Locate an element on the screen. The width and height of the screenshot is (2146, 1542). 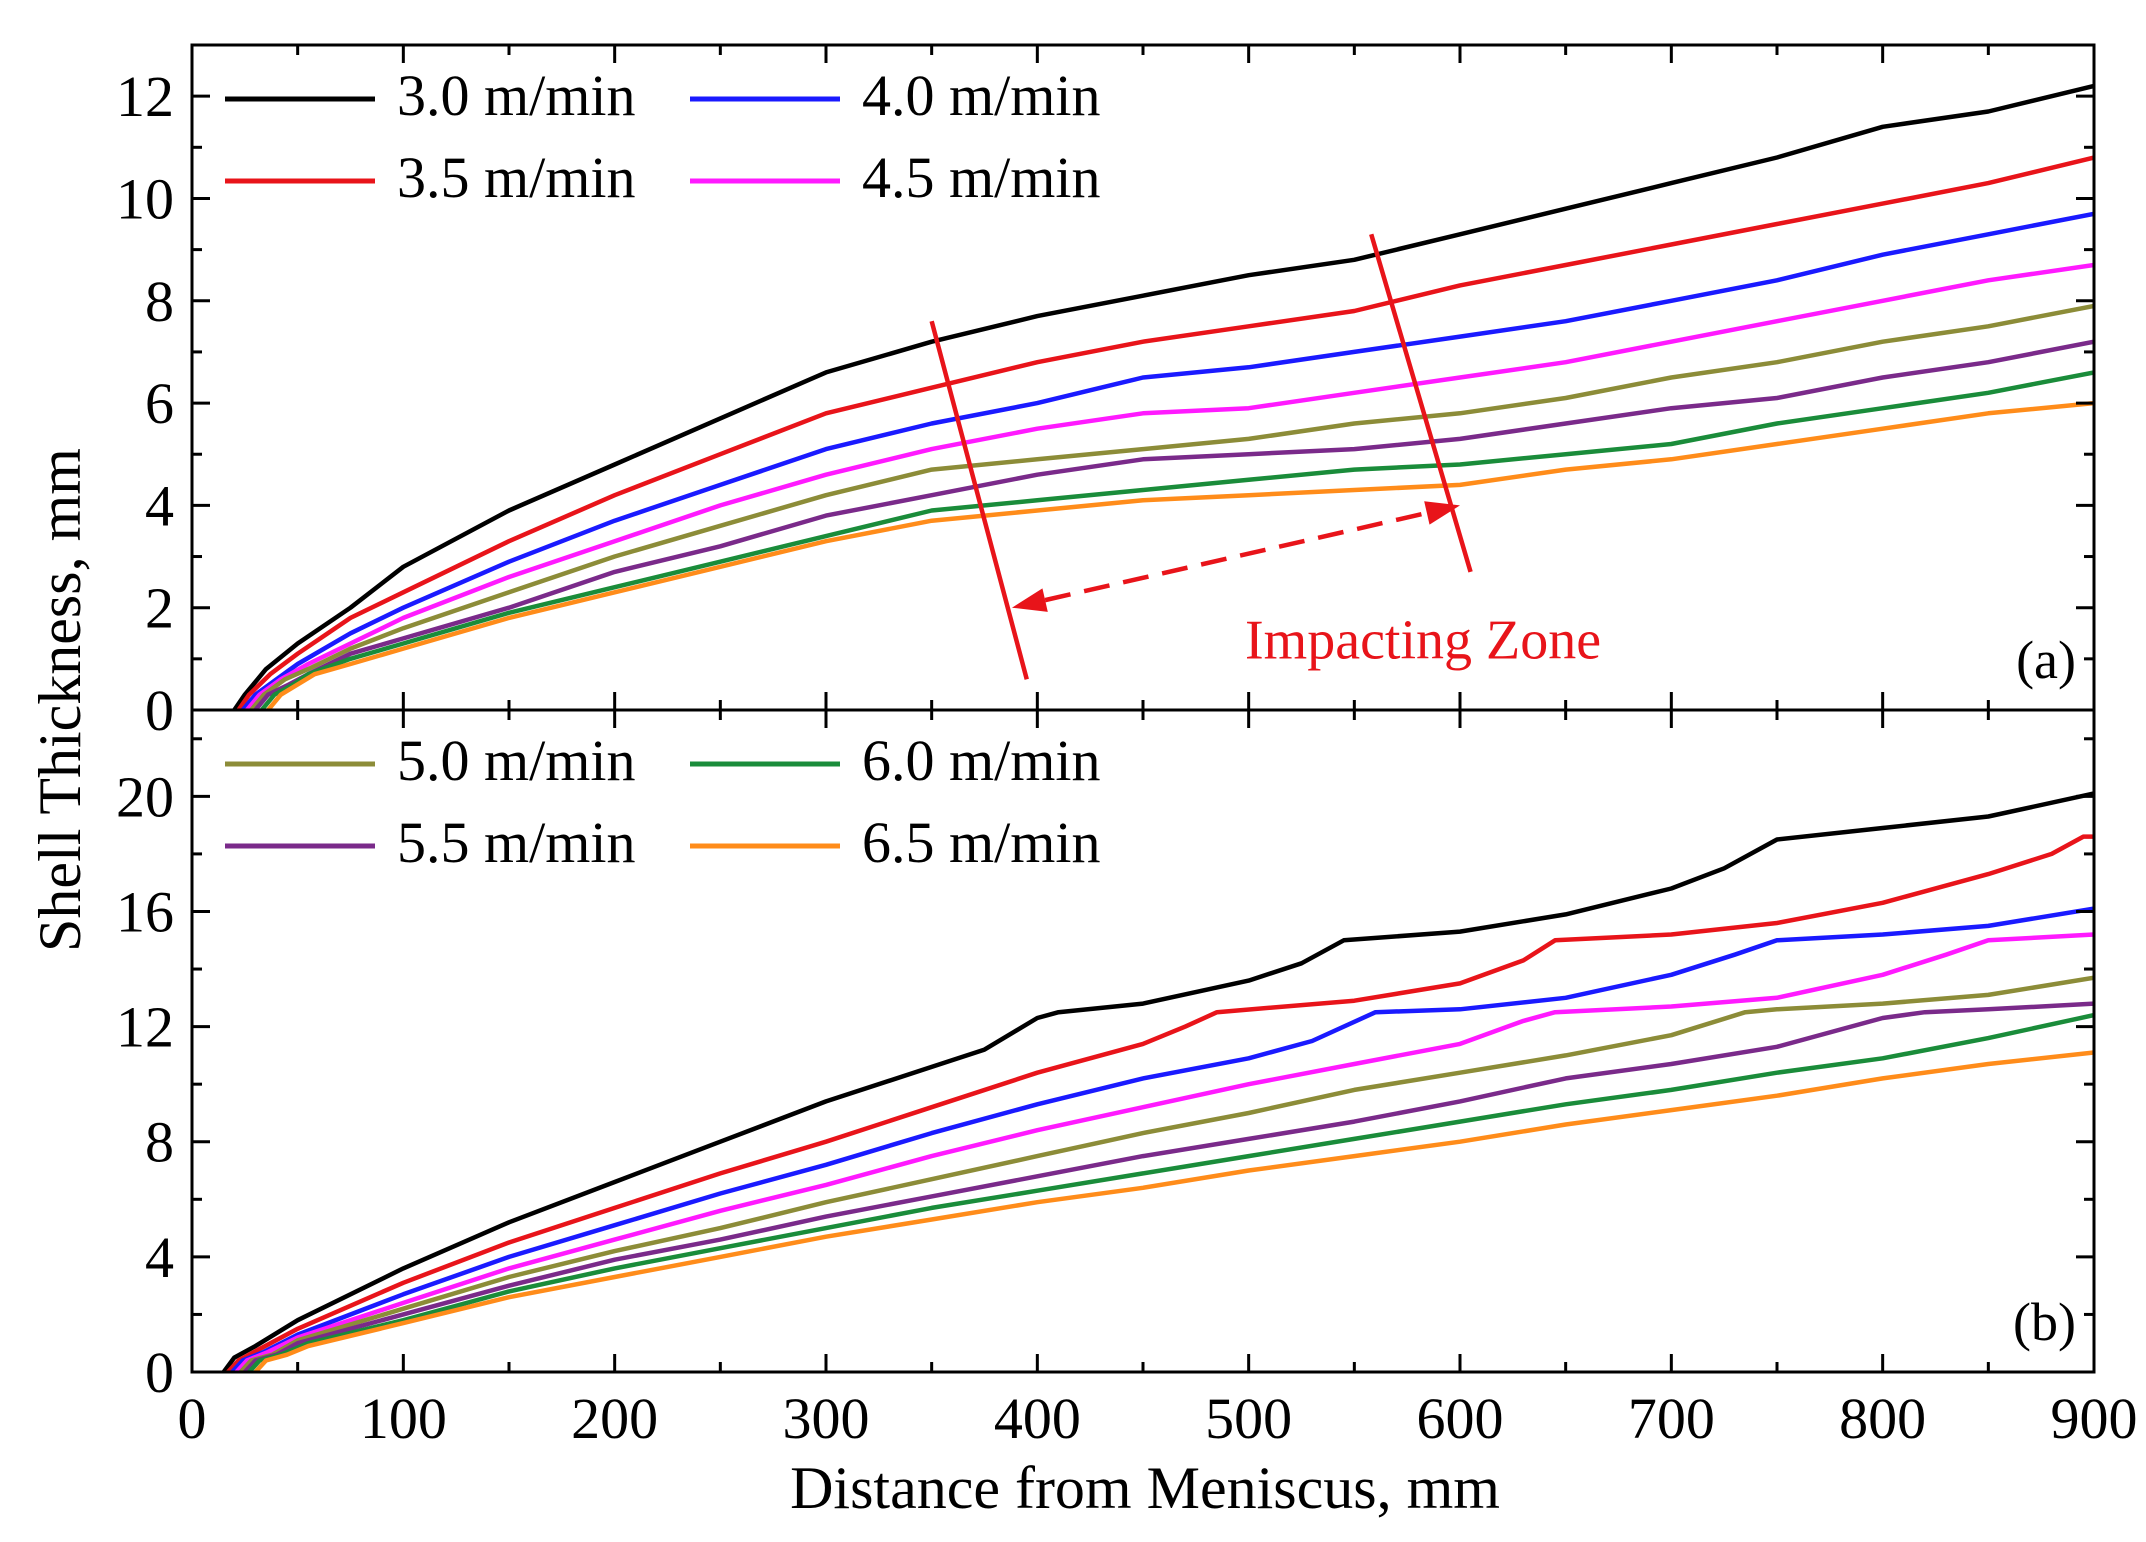
x-tick-label: 600 is located at coordinates (1460, 1418).